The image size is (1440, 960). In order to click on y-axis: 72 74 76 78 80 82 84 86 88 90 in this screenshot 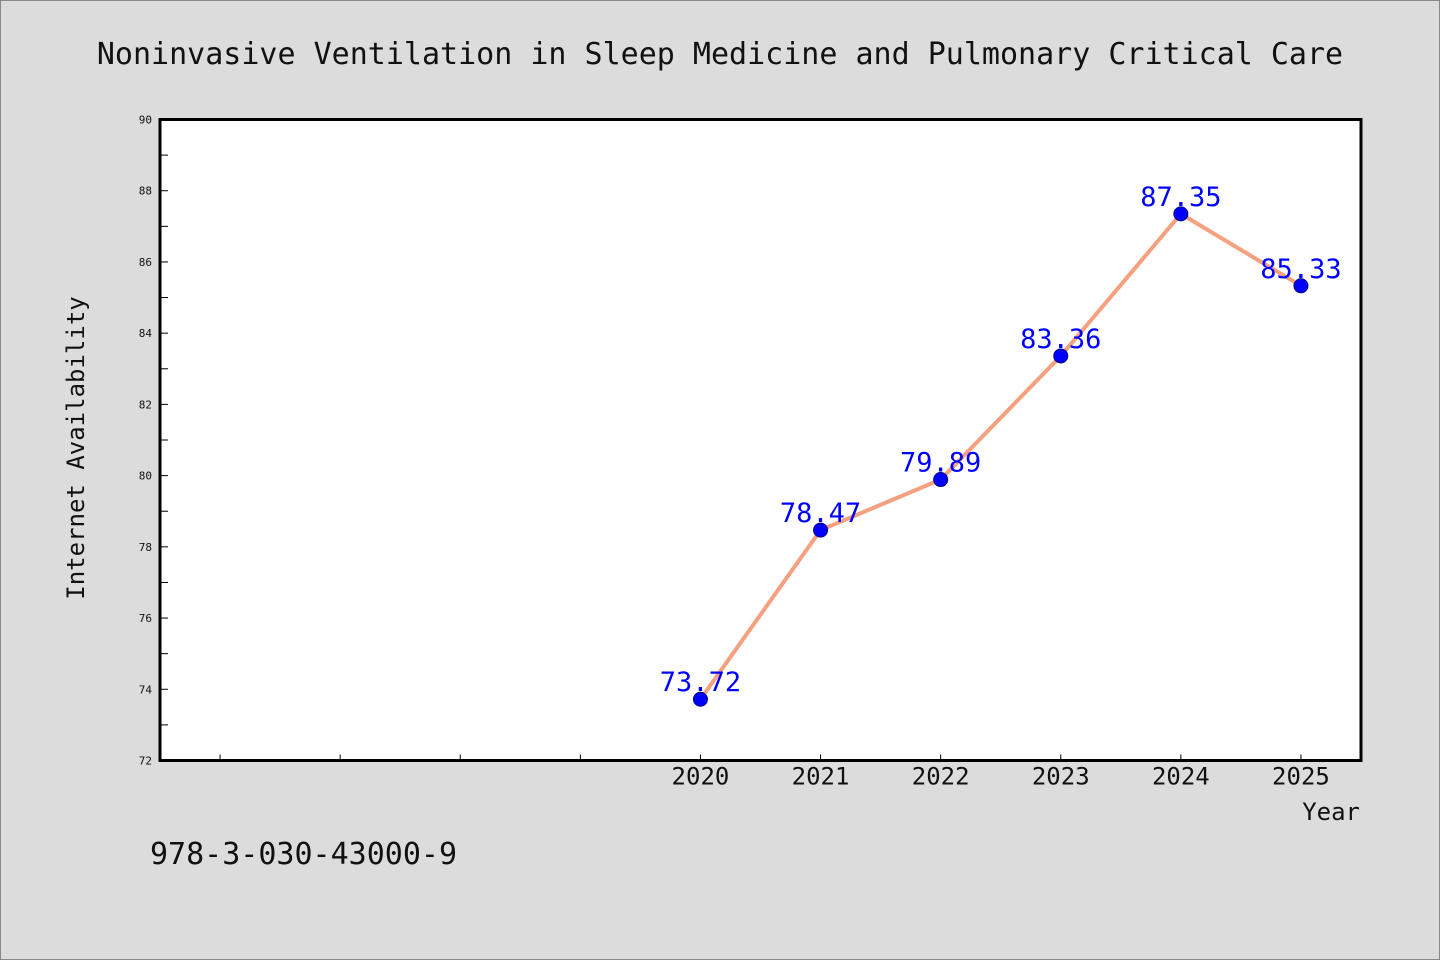, I will do `click(153, 441)`.